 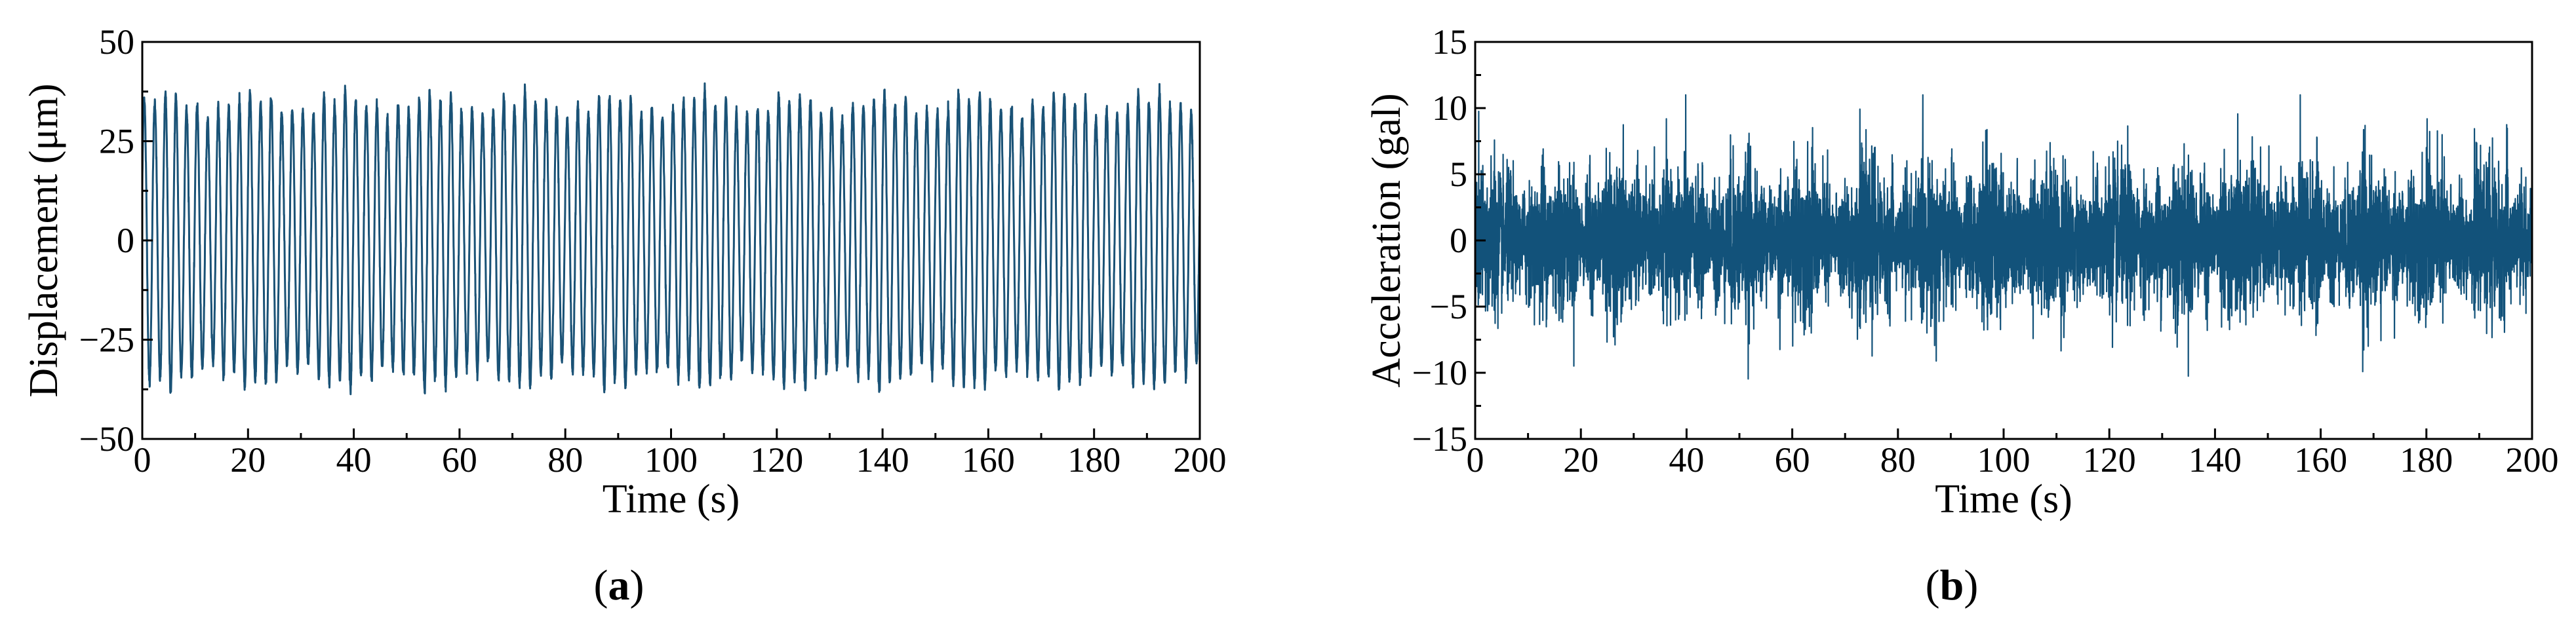 What do you see at coordinates (1458, 175) in the screenshot?
I see `y-tick-label: 5` at bounding box center [1458, 175].